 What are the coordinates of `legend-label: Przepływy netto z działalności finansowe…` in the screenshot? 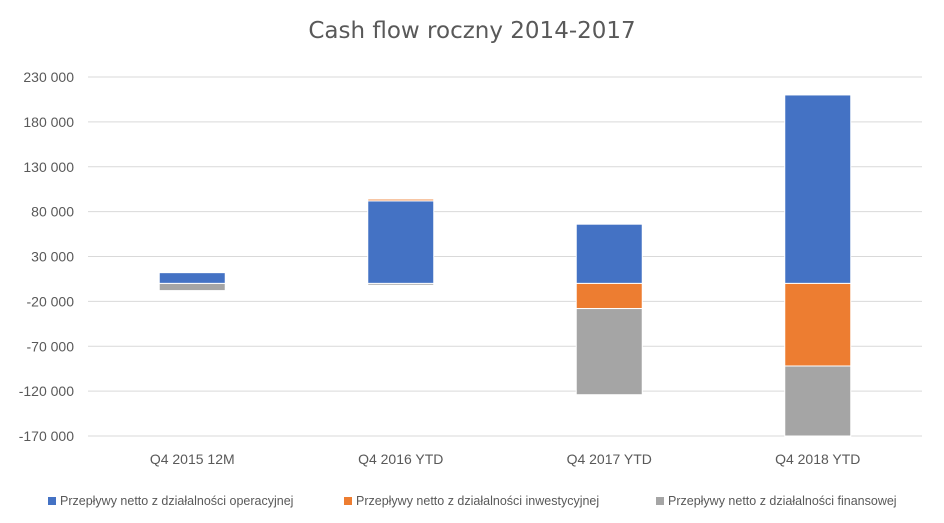 It's located at (782, 501).